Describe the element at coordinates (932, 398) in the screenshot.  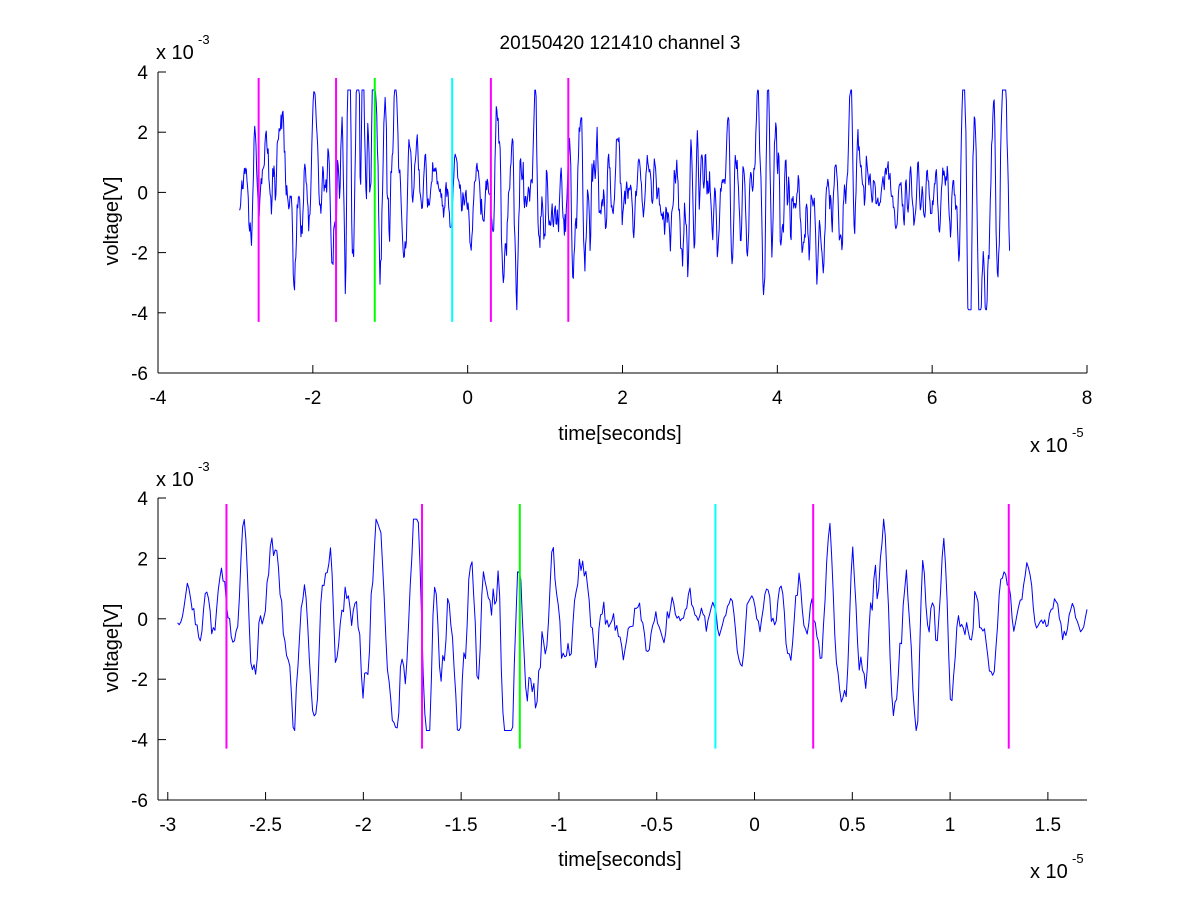
I see `top-x-tick-label: 6` at that location.